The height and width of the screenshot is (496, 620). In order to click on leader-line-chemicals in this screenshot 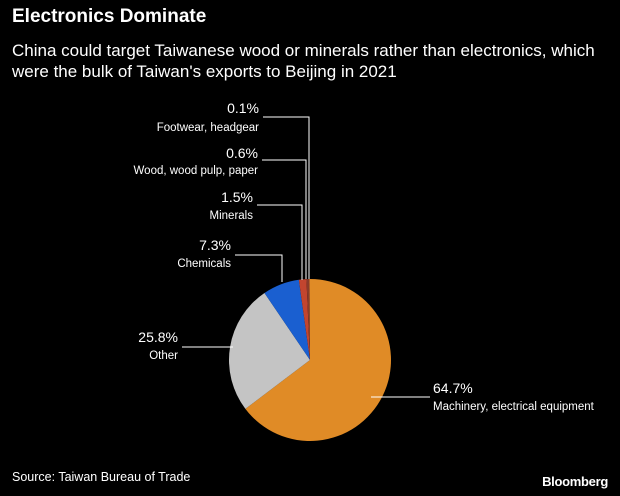, I will do `click(259, 268)`.